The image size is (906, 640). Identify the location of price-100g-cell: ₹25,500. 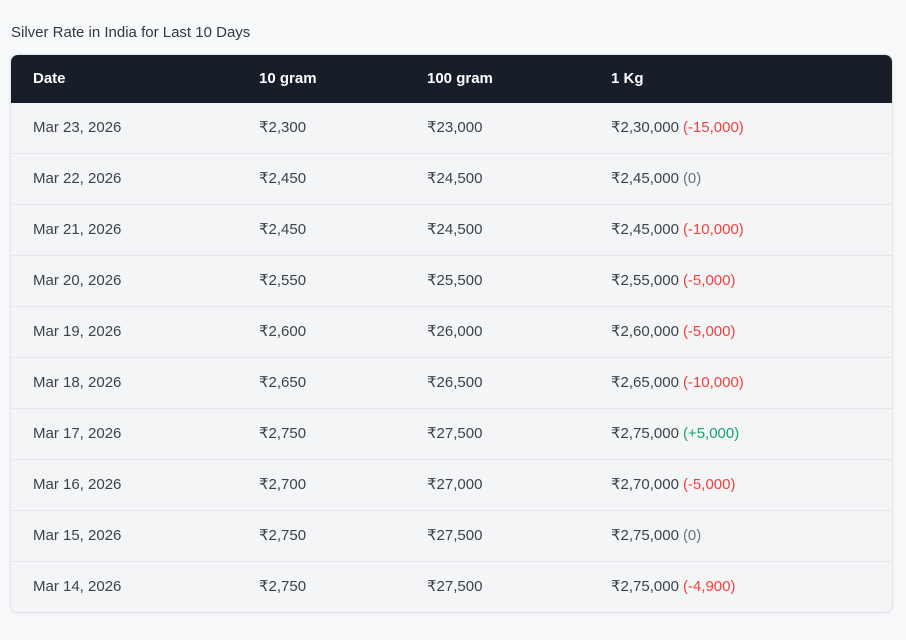
(519, 281).